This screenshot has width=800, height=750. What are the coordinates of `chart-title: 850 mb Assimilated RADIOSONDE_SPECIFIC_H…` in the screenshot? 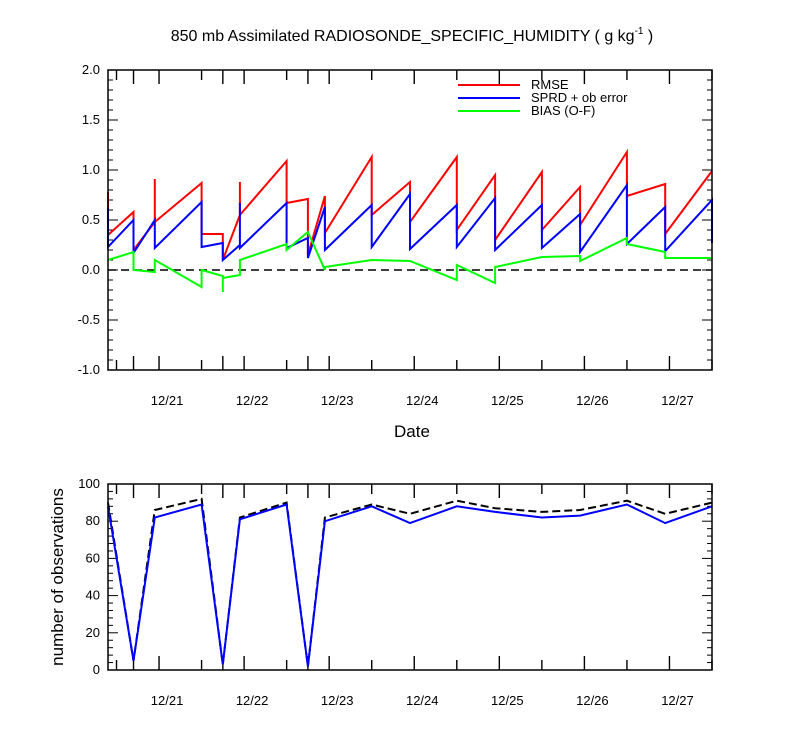 It's located at (412, 35).